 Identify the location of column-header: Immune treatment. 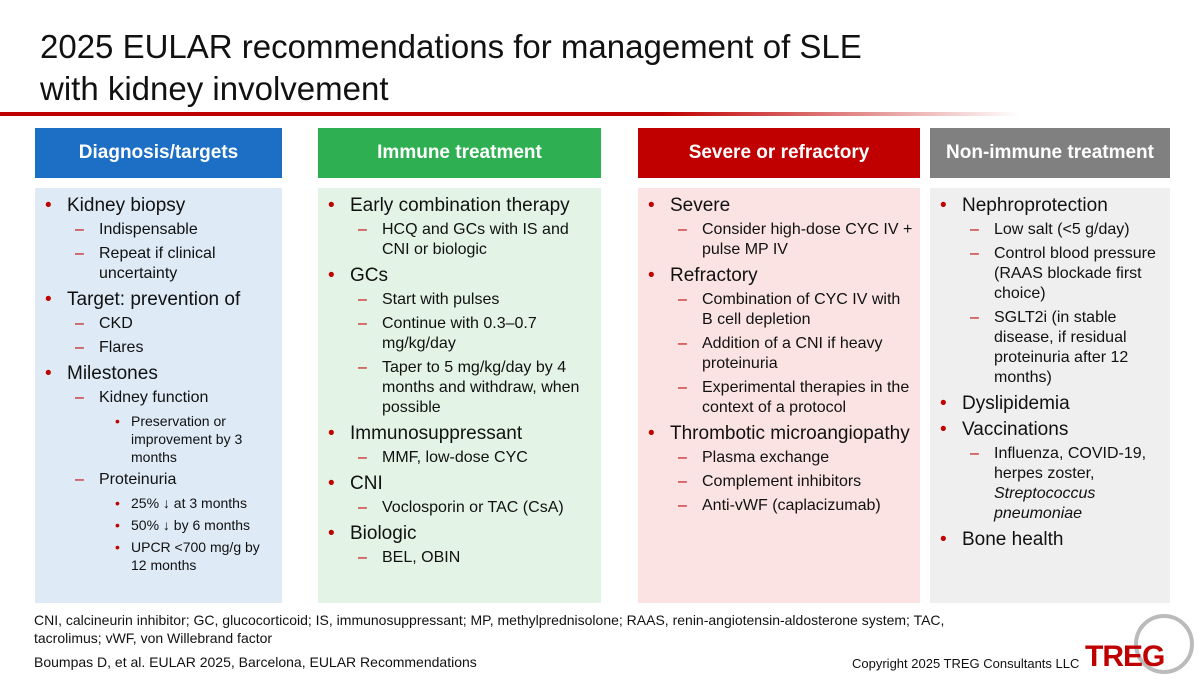
(459, 153).